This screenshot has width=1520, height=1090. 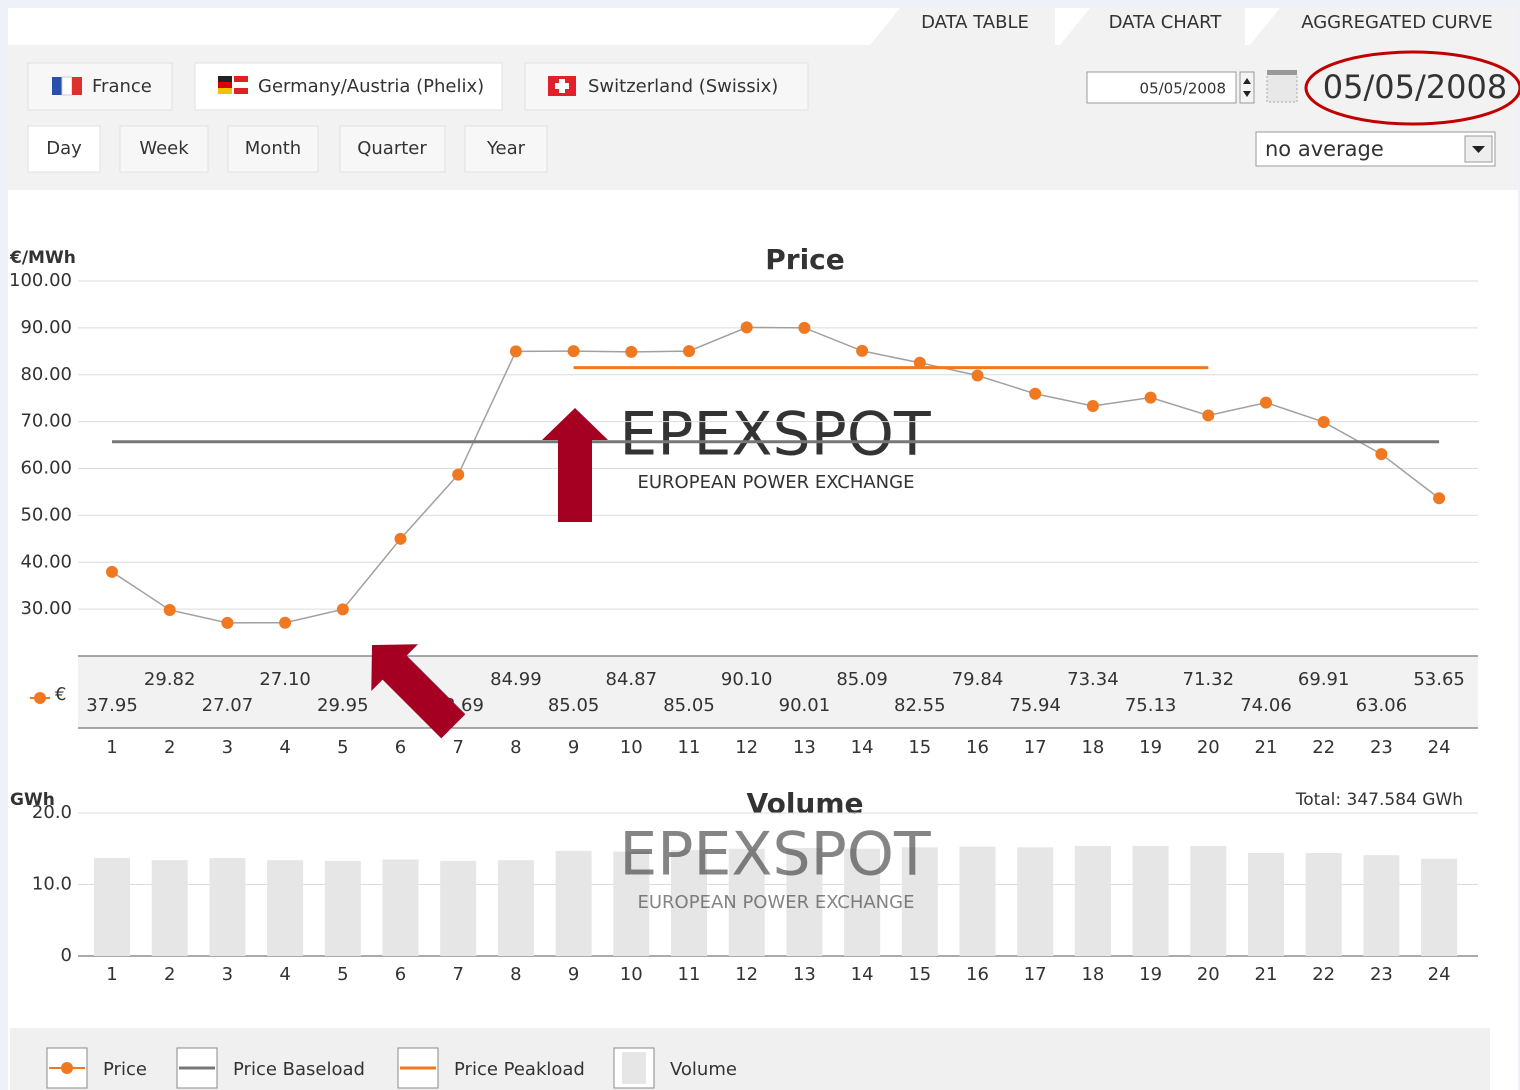 I want to click on chart-title: Price, so click(x=805, y=259).